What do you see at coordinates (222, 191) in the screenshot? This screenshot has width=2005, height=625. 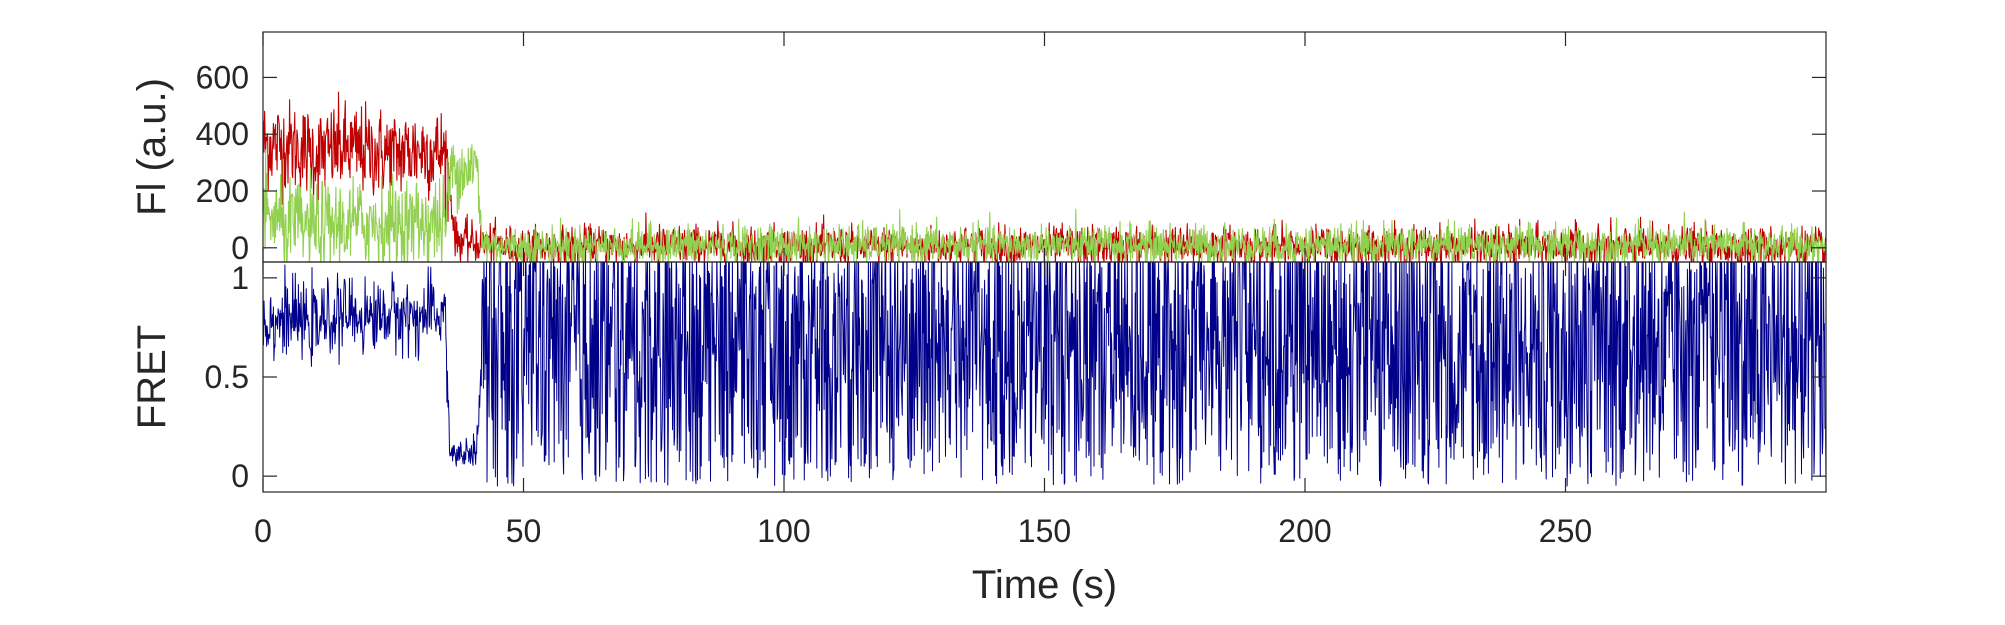 I see `y-tick-label: 200` at bounding box center [222, 191].